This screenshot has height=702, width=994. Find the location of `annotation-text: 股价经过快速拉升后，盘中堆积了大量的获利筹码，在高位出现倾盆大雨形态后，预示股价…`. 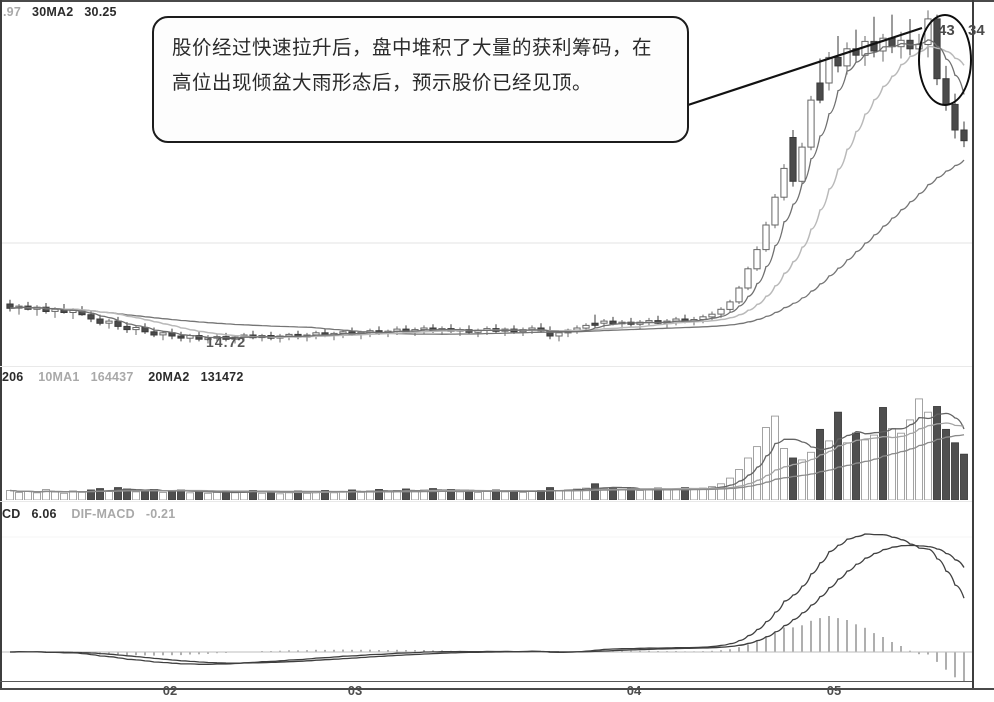

annotation-text: 股价经过快速拉升后，盘中堆积了大量的获利筹码，在高位出现倾盆大雨形态后，预示股价… is located at coordinates (412, 65).